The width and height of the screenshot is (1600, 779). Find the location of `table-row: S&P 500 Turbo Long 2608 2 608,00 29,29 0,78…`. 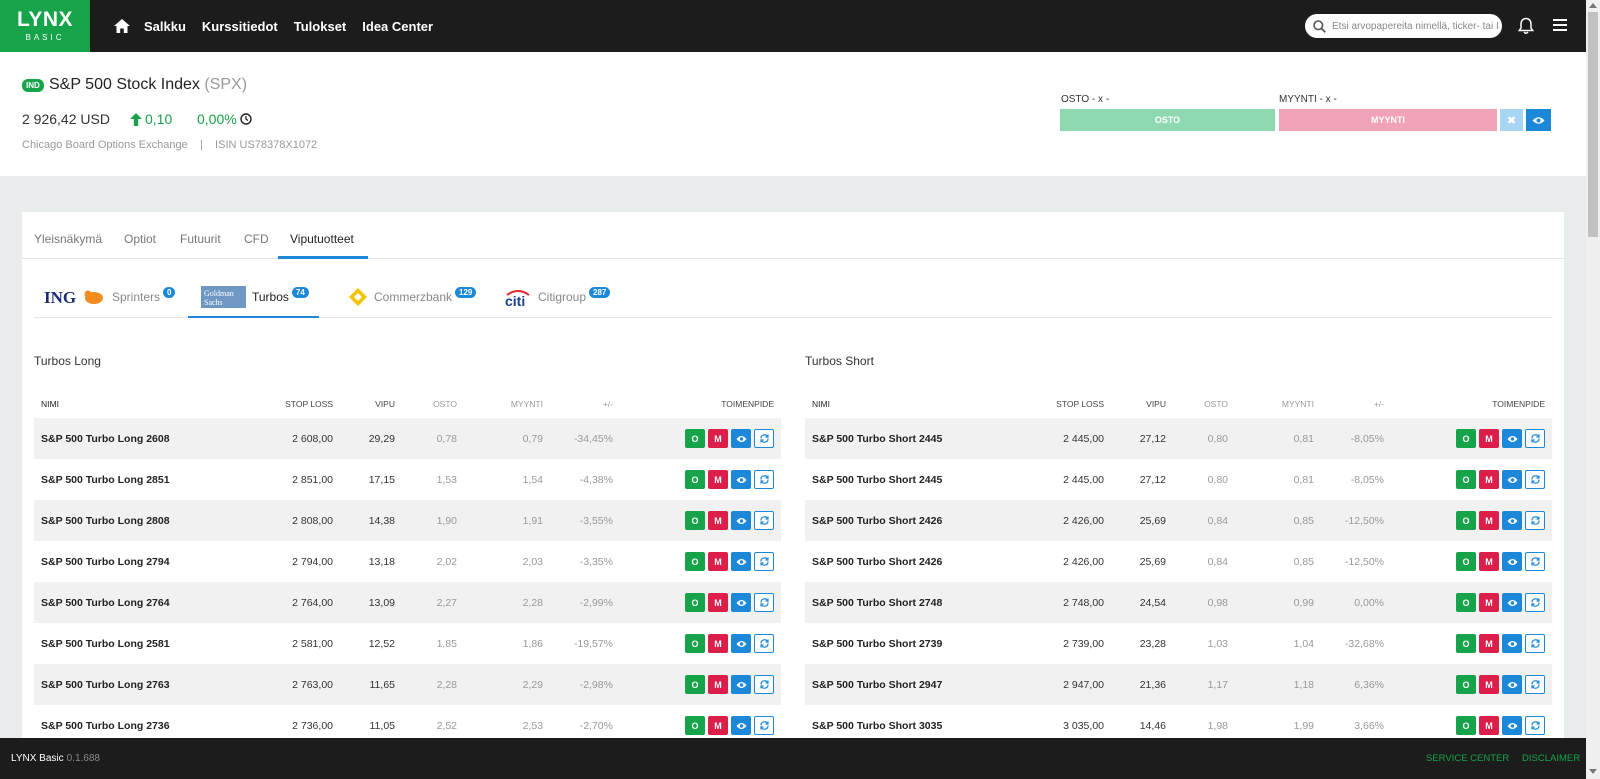

table-row: S&P 500 Turbo Long 2608 2 608,00 29,29 0,78… is located at coordinates (407, 438).